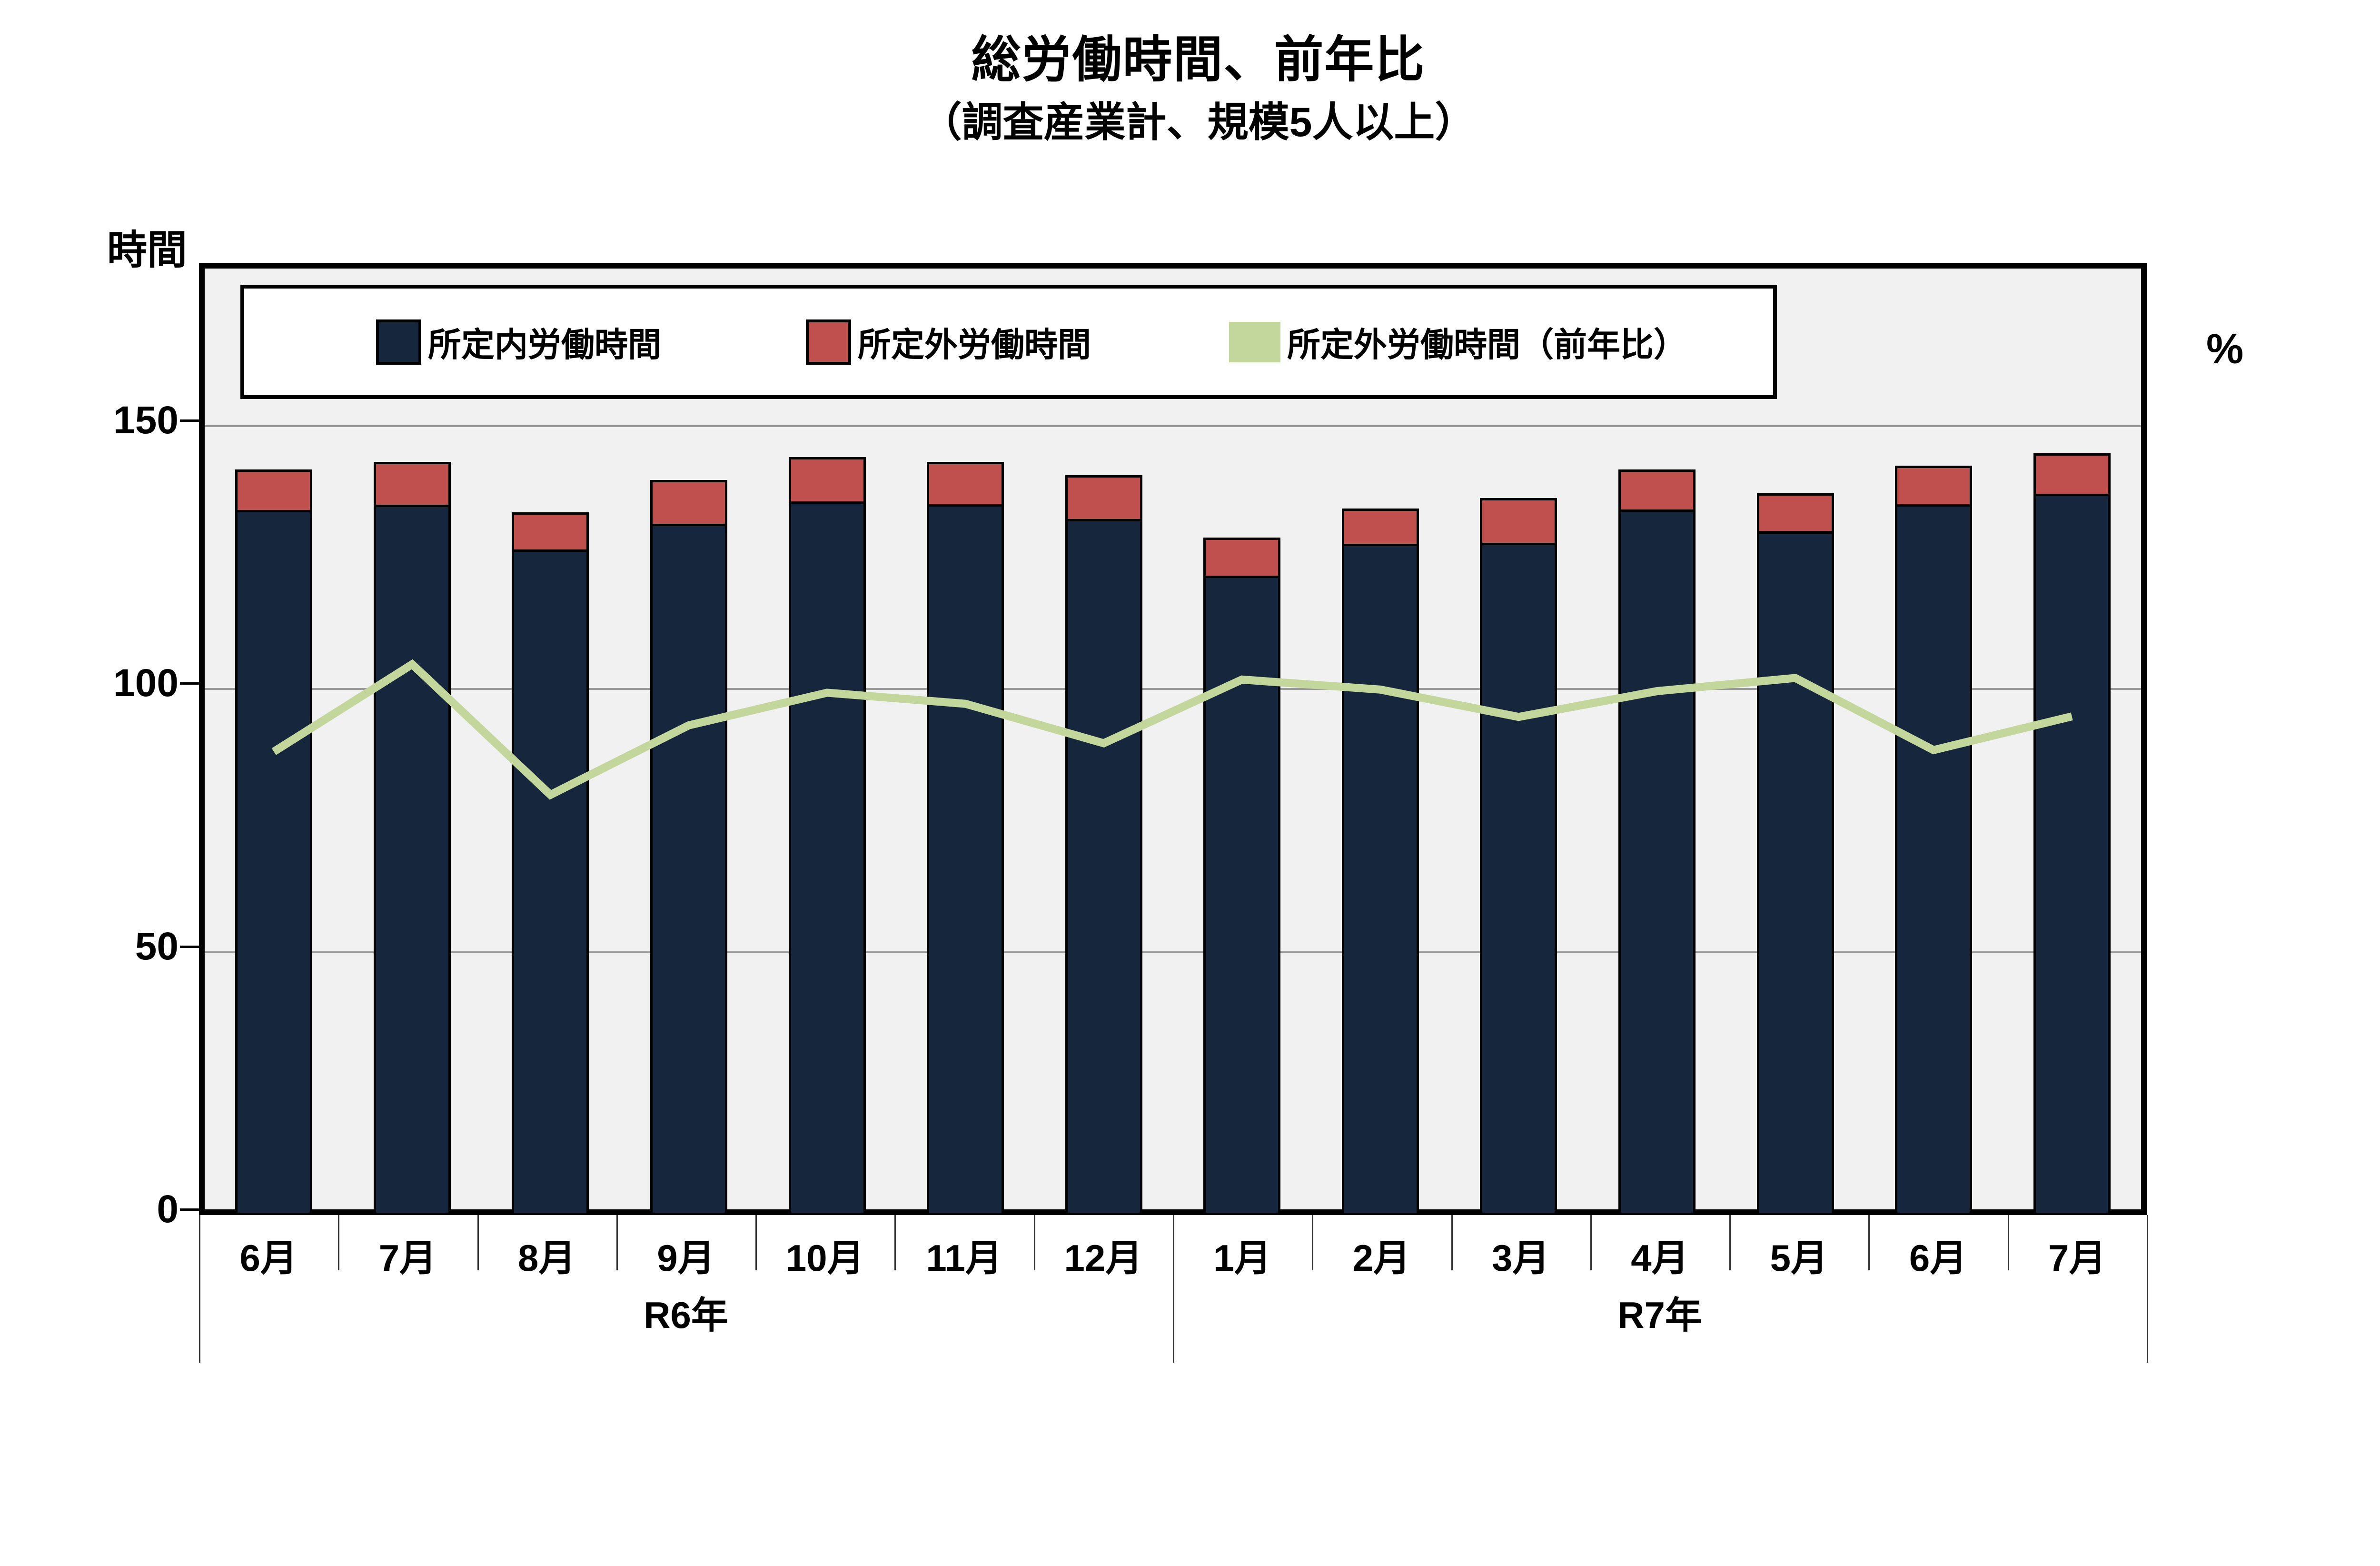 This screenshot has height=1566, width=2380. I want to click on legend-label: 所定内労働時間, so click(544, 344).